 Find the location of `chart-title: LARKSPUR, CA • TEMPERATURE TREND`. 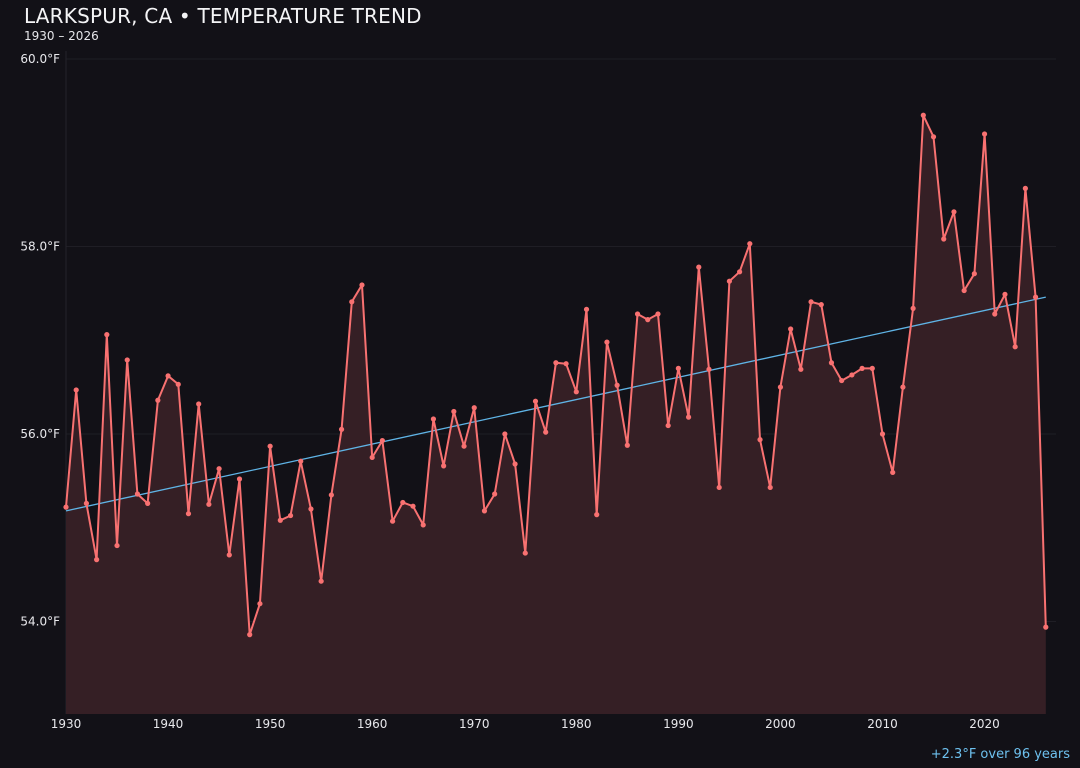

chart-title: LARKSPUR, CA • TEMPERATURE TREND is located at coordinates (223, 16).